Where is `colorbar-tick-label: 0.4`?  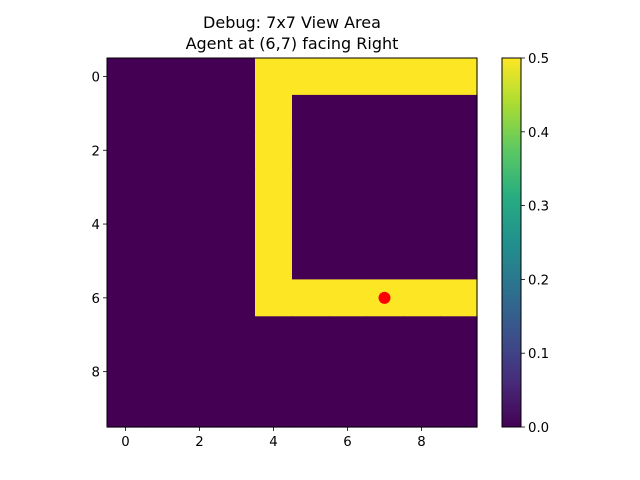 colorbar-tick-label: 0.4 is located at coordinates (538, 133).